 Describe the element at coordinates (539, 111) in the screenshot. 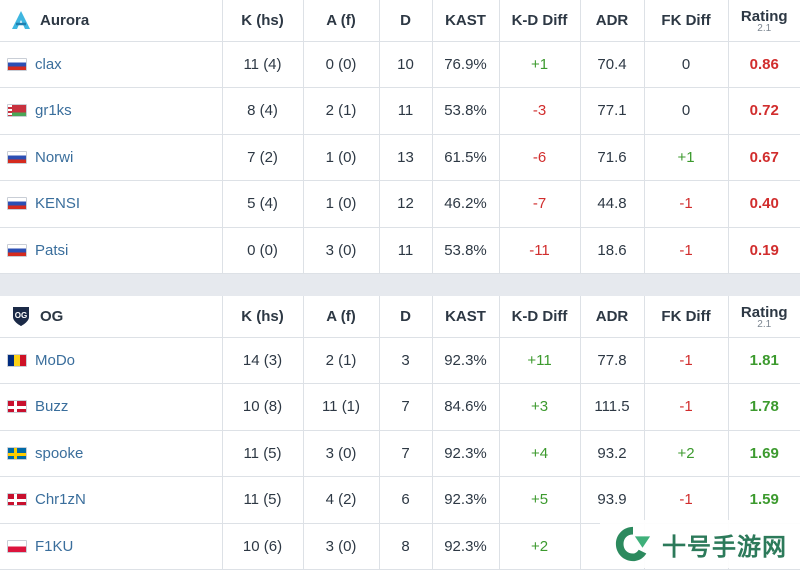

I see `kd-diff-cell: -3` at that location.